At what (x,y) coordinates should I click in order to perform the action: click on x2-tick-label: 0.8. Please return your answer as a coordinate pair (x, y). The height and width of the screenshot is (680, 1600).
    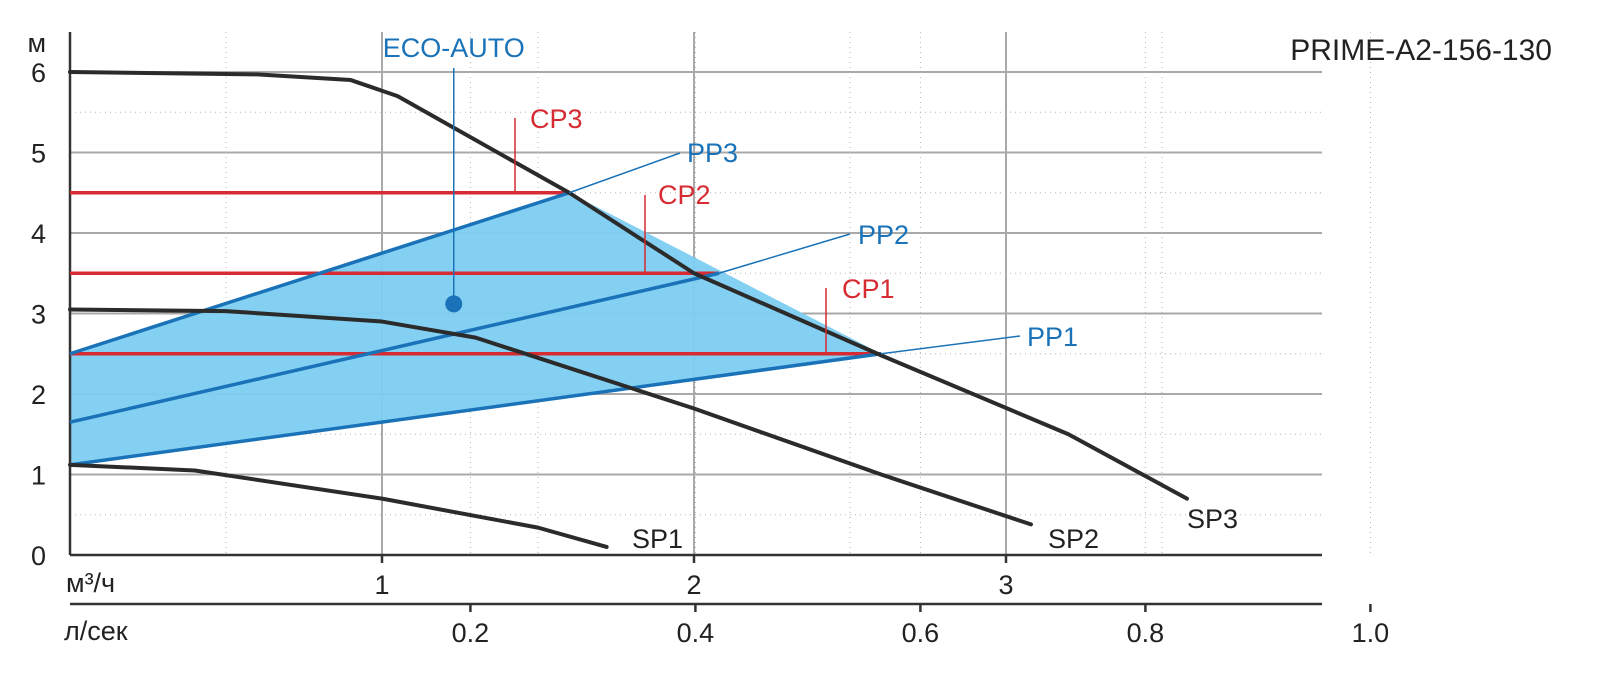
    Looking at the image, I should click on (1146, 633).